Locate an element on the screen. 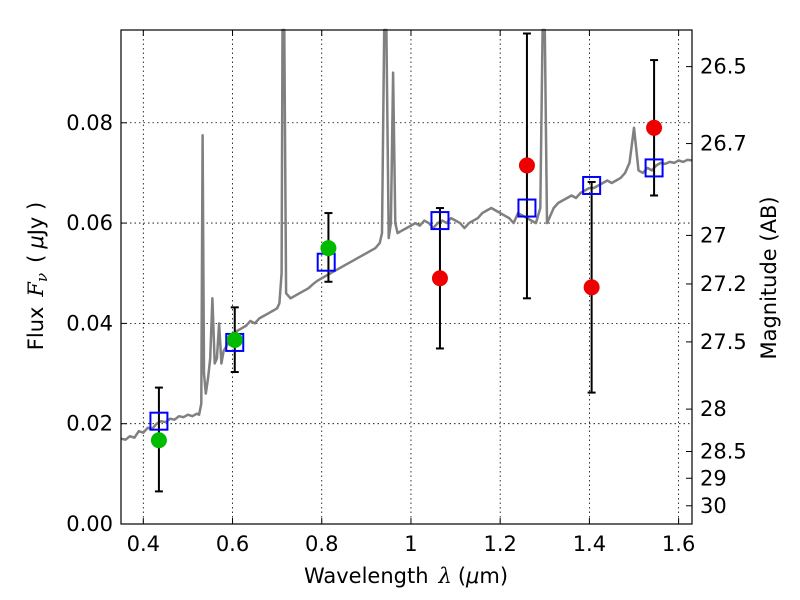 Image resolution: width=800 pixels, height=600 pixels. y-tick-label: 0.06 is located at coordinates (89, 223).